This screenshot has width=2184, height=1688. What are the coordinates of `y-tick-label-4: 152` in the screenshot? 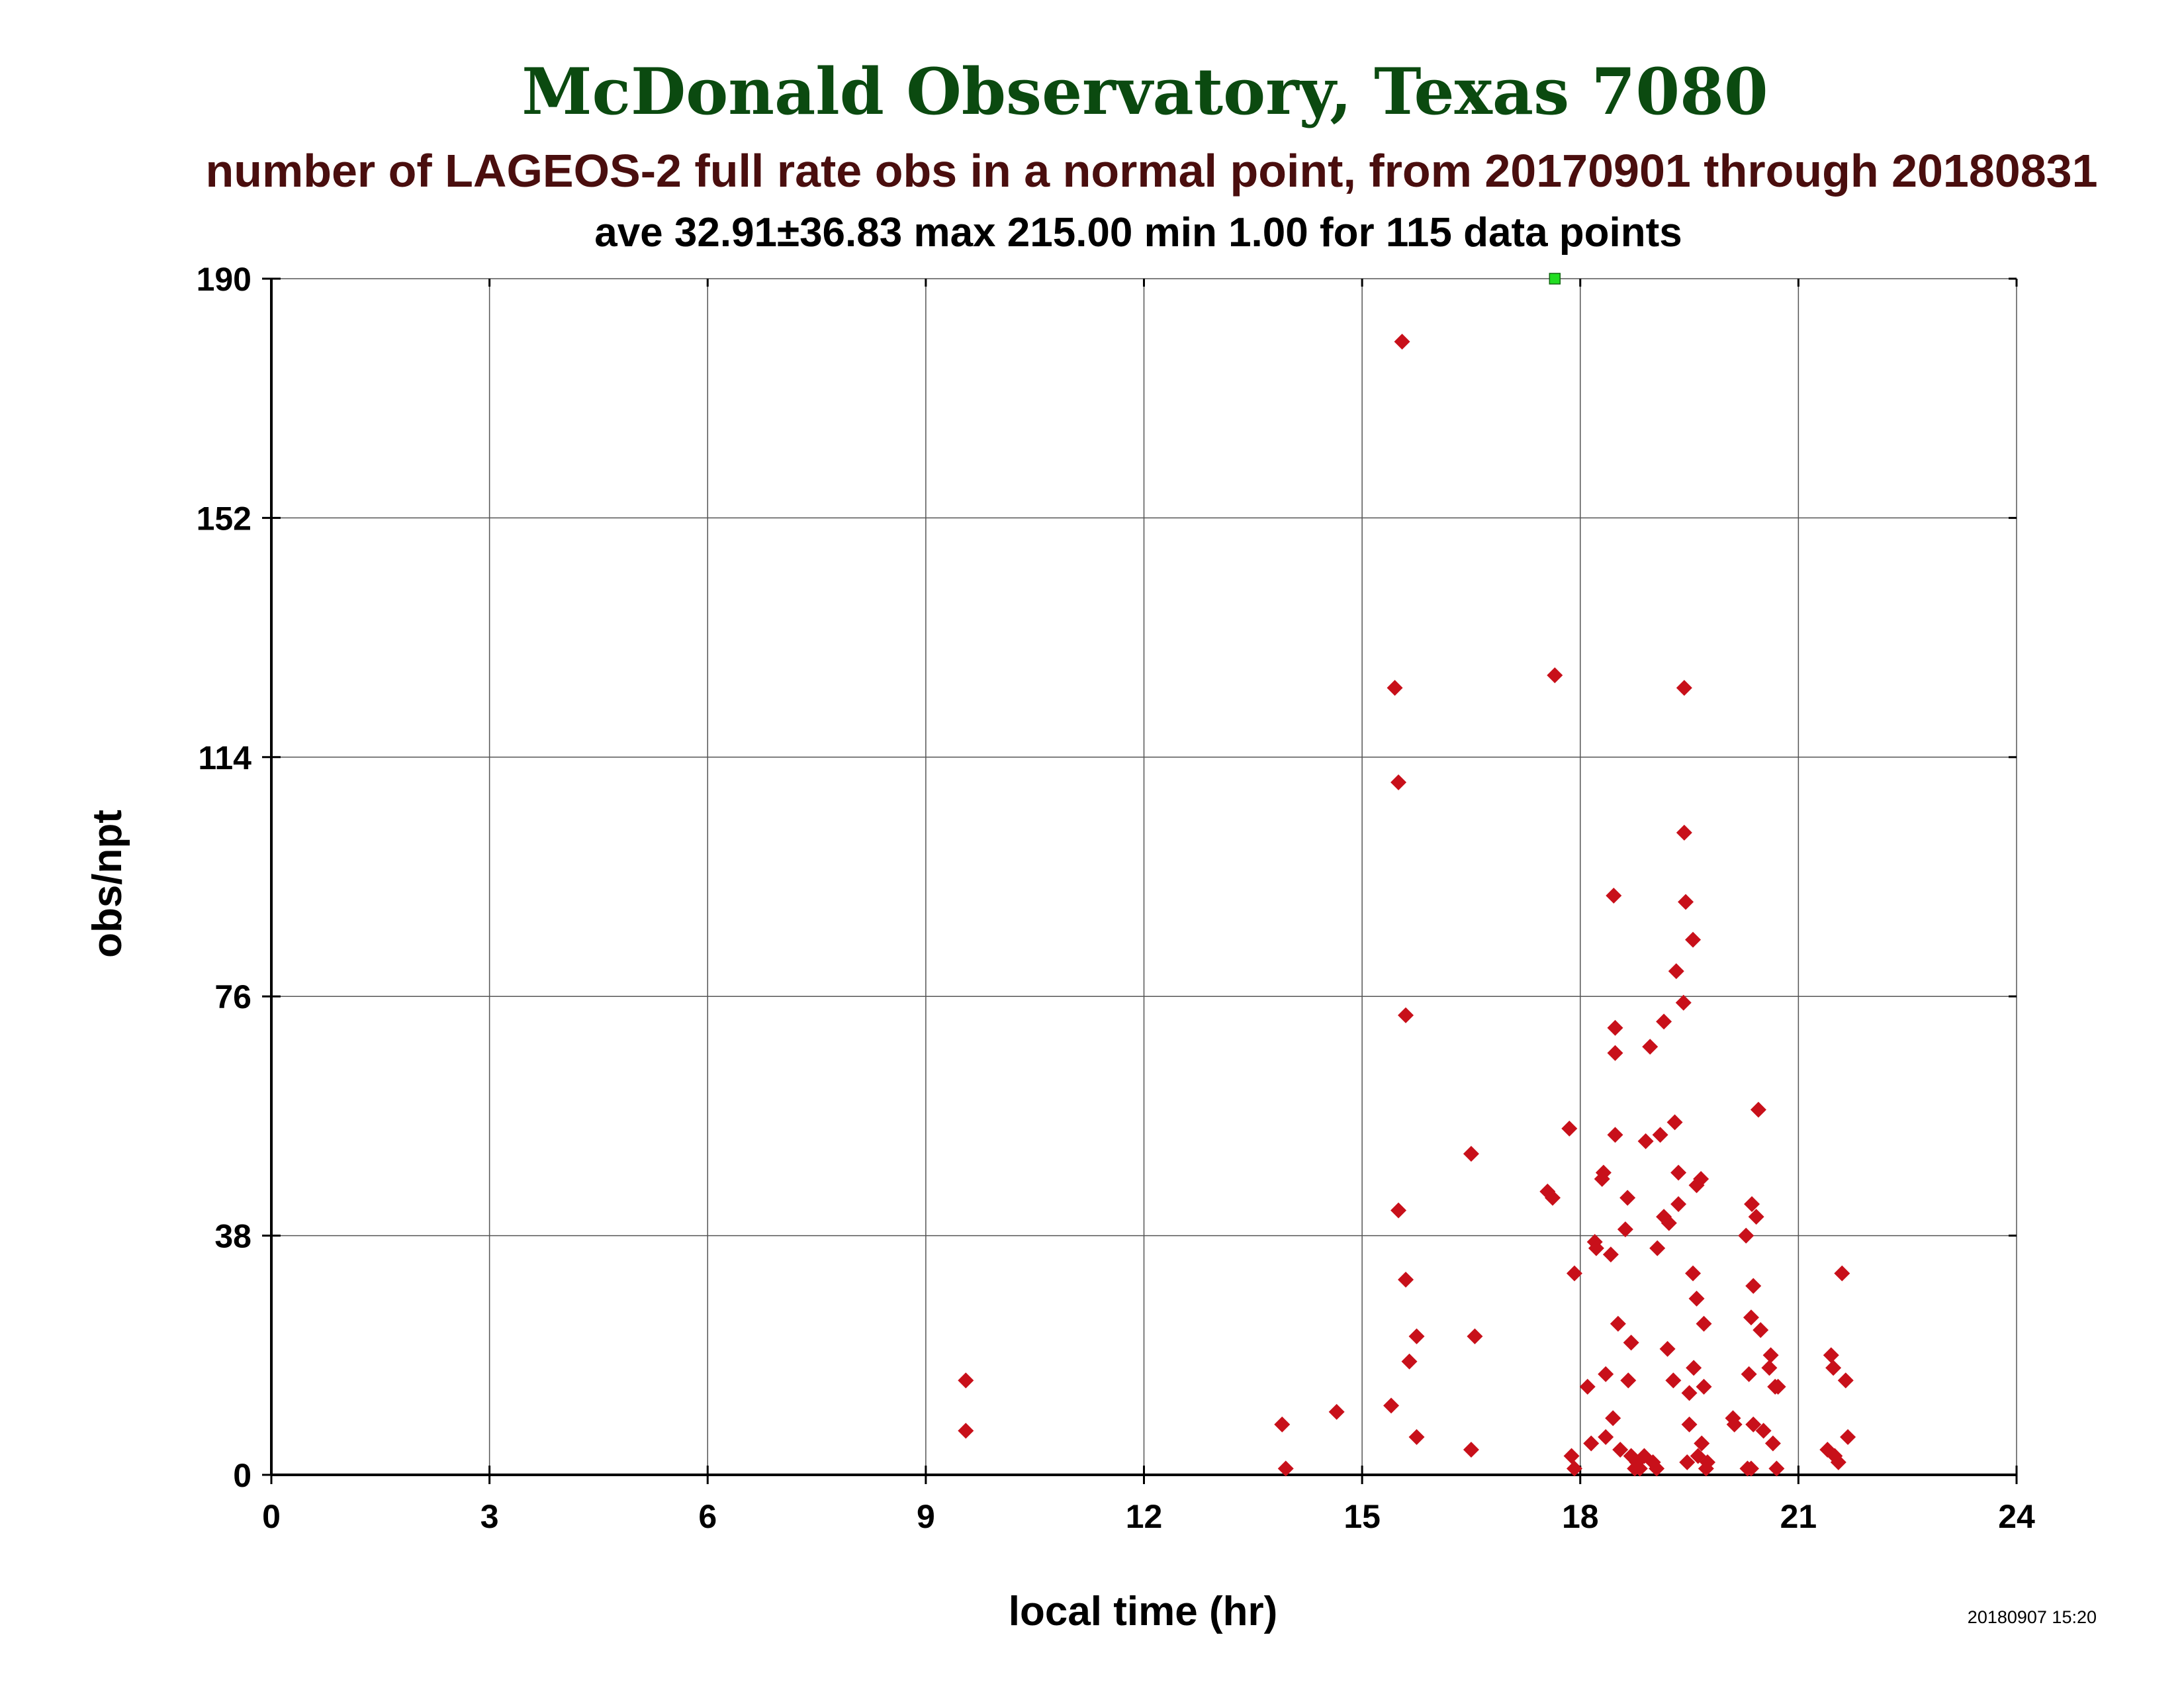 It's located at (224, 518).